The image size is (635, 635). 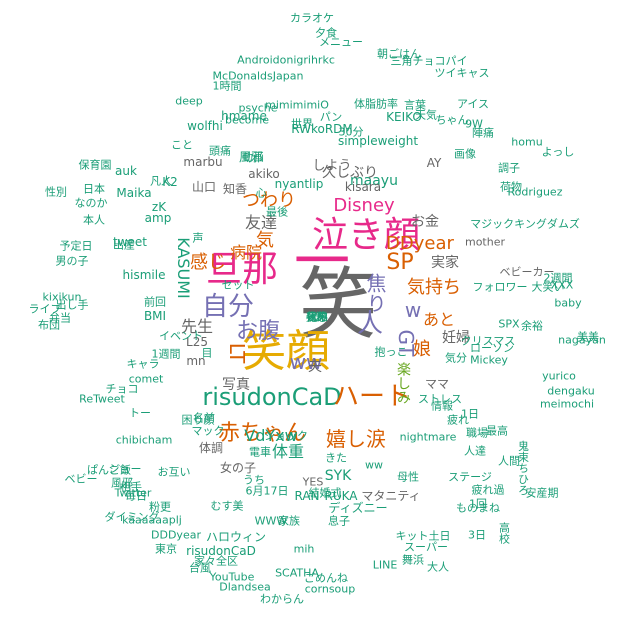 What do you see at coordinates (238, 285) in the screenshot?
I see `cloud-word: セット` at bounding box center [238, 285].